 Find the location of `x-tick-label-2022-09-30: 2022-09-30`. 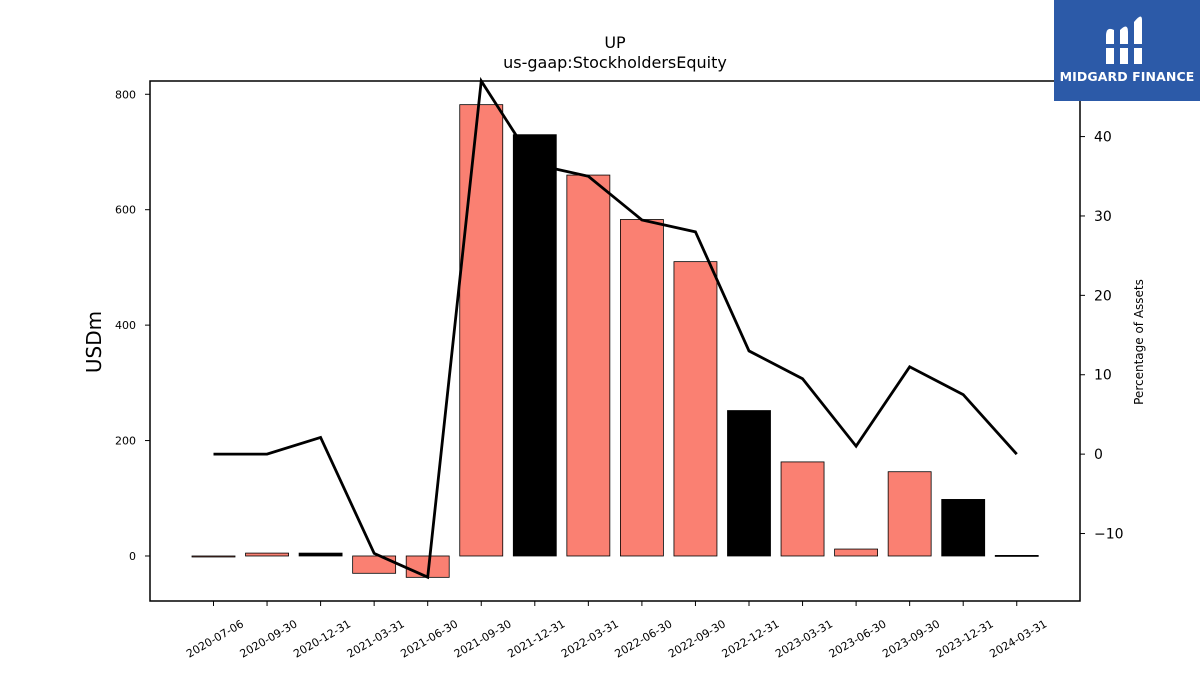

x-tick-label-2022-09-30: 2022-09-30 is located at coordinates (697, 638).